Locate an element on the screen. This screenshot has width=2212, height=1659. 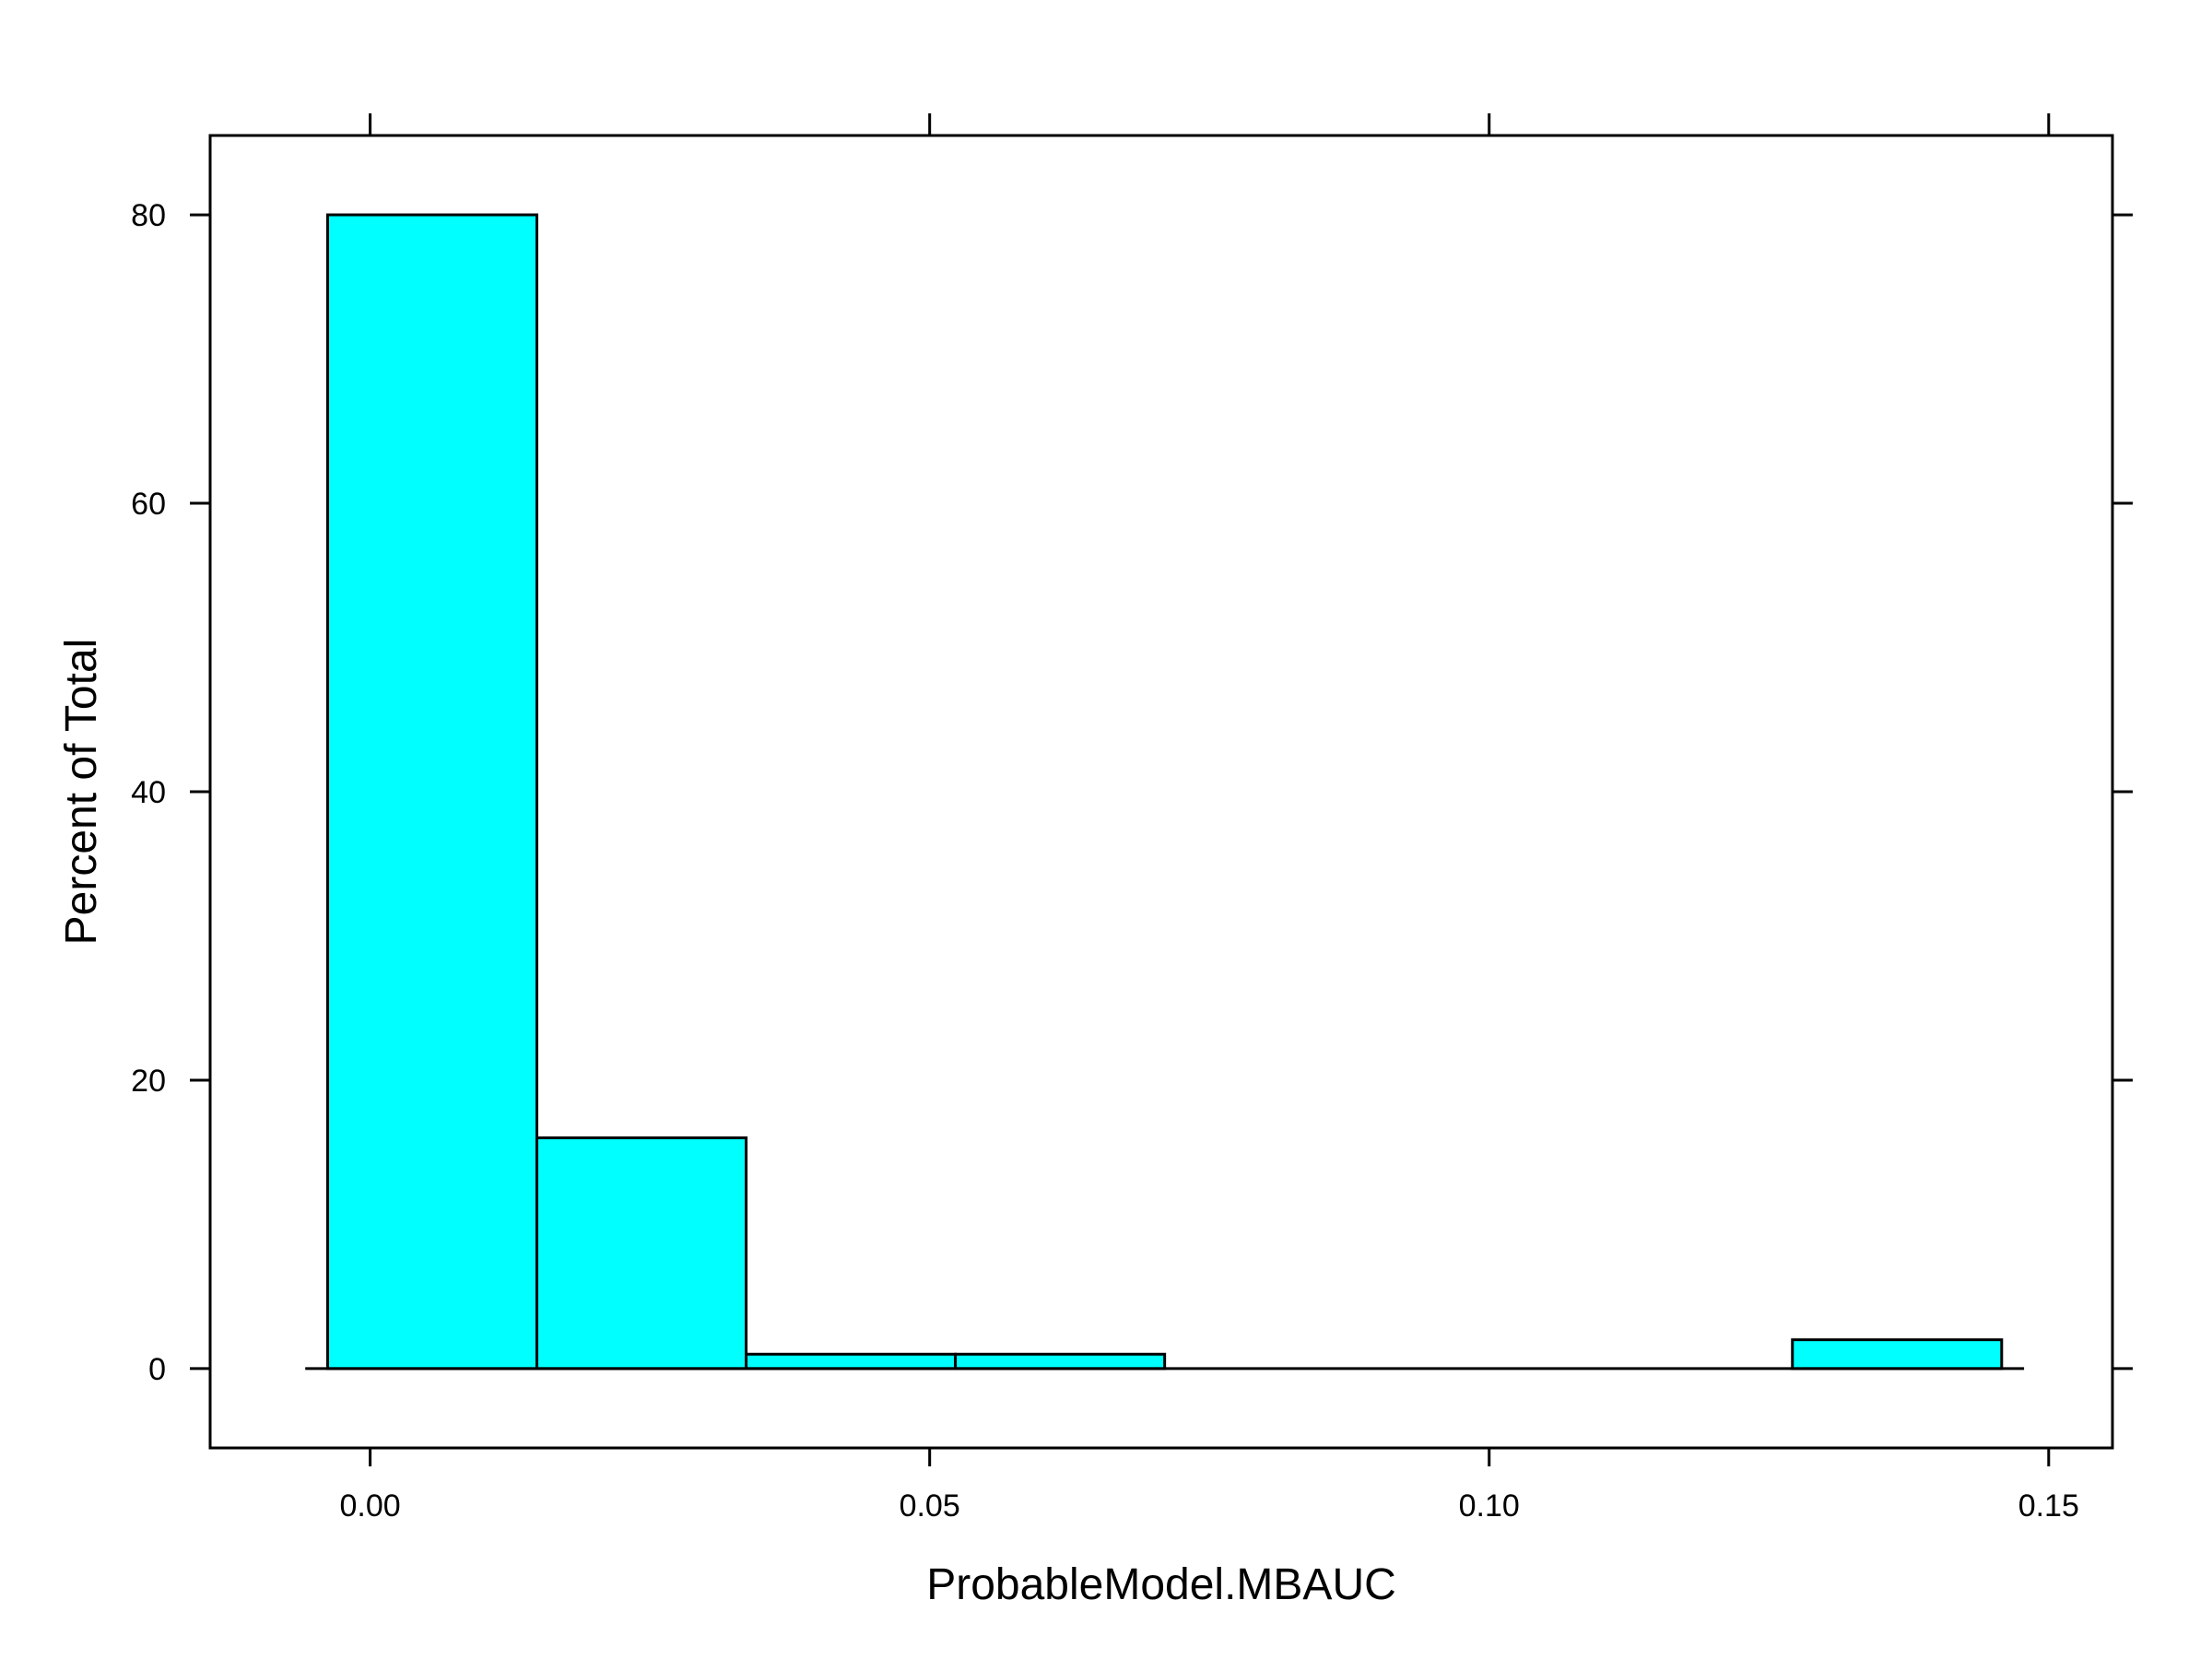
y-tick-label-2: 40 is located at coordinates (148, 792).